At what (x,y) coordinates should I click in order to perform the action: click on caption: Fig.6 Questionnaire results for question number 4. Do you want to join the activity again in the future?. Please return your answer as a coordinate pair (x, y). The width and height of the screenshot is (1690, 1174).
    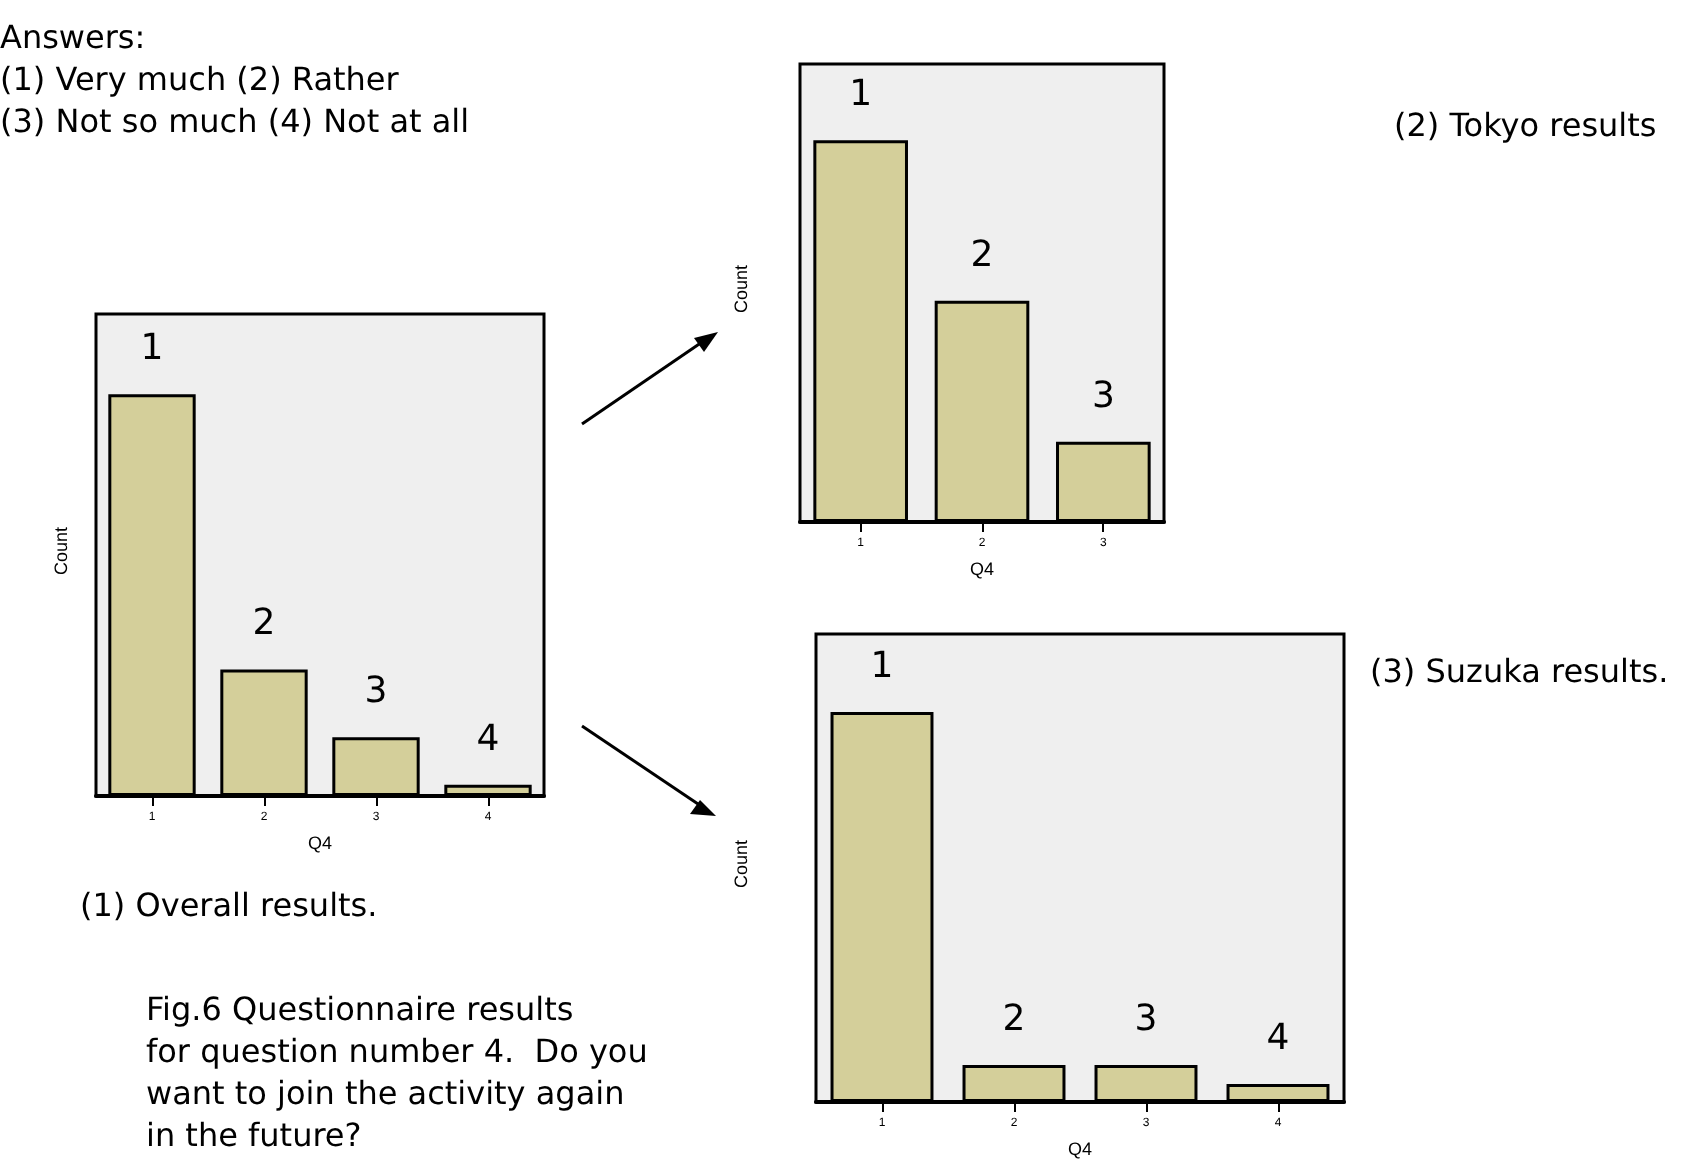
    Looking at the image, I should click on (397, 1072).